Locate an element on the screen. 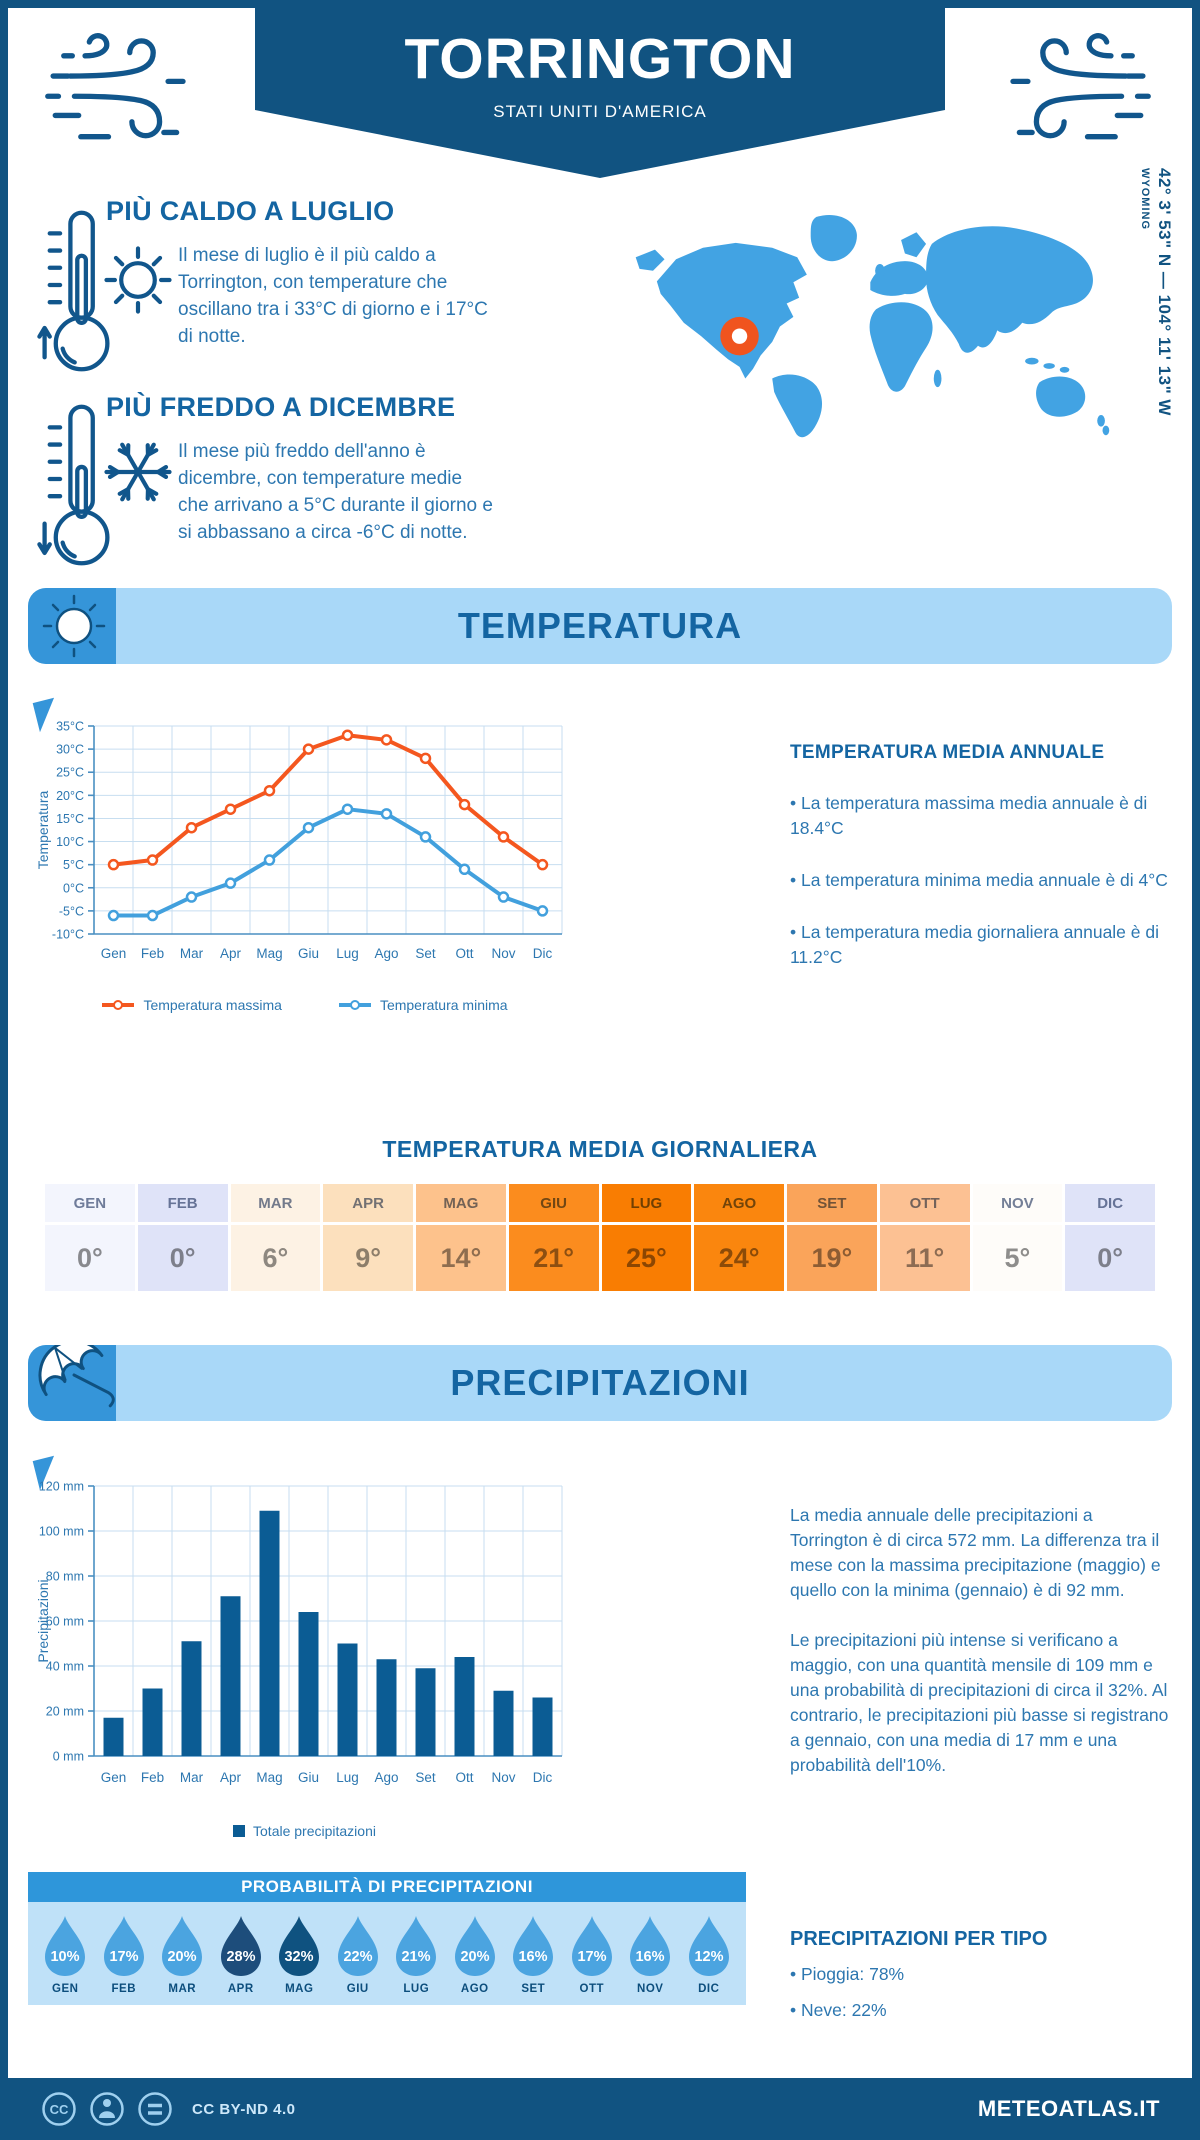 The height and width of the screenshot is (2140, 1200). total-precип-marker is located at coordinates (239, 1831).